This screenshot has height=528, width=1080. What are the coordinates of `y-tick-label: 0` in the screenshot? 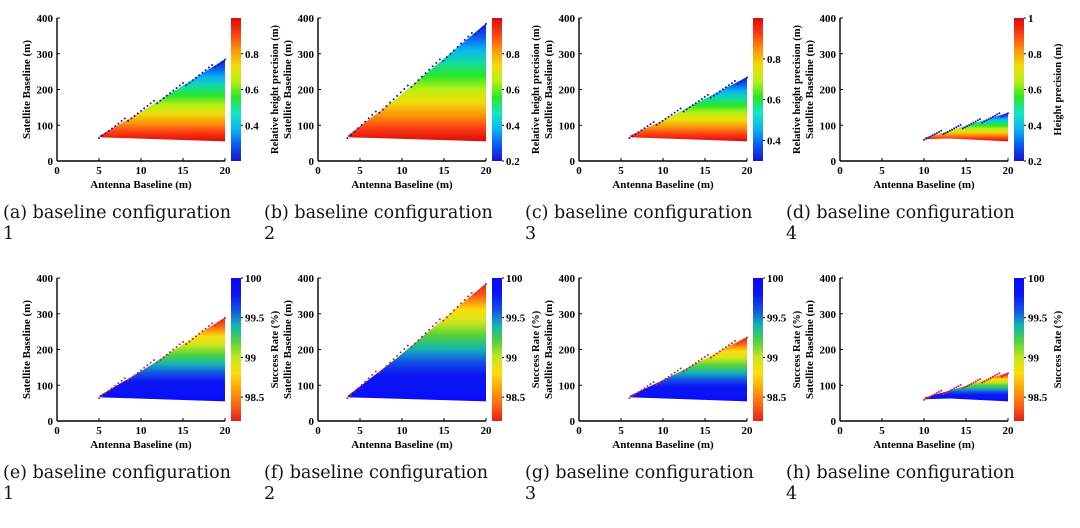 It's located at (834, 422).